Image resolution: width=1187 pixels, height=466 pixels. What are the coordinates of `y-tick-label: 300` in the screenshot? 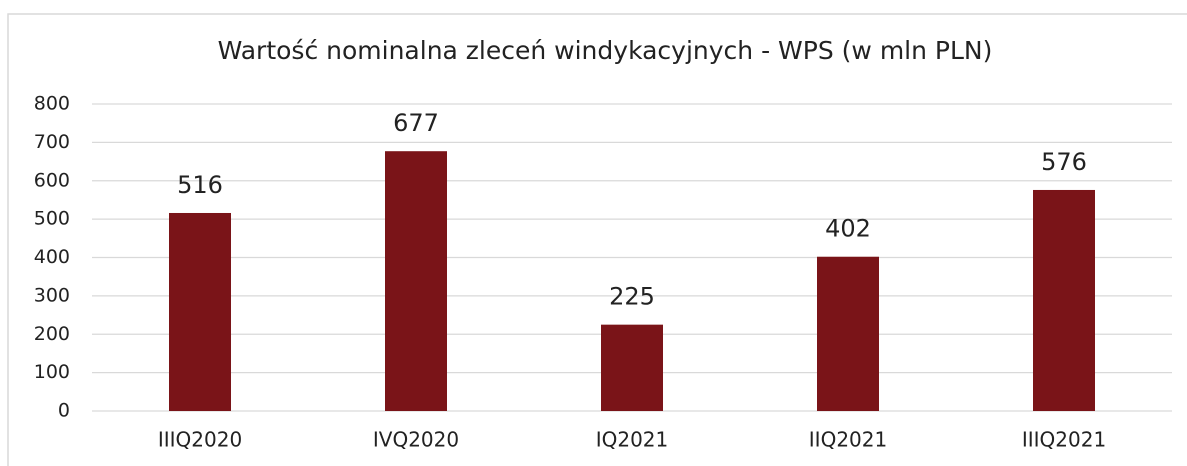 It's located at (52, 295).